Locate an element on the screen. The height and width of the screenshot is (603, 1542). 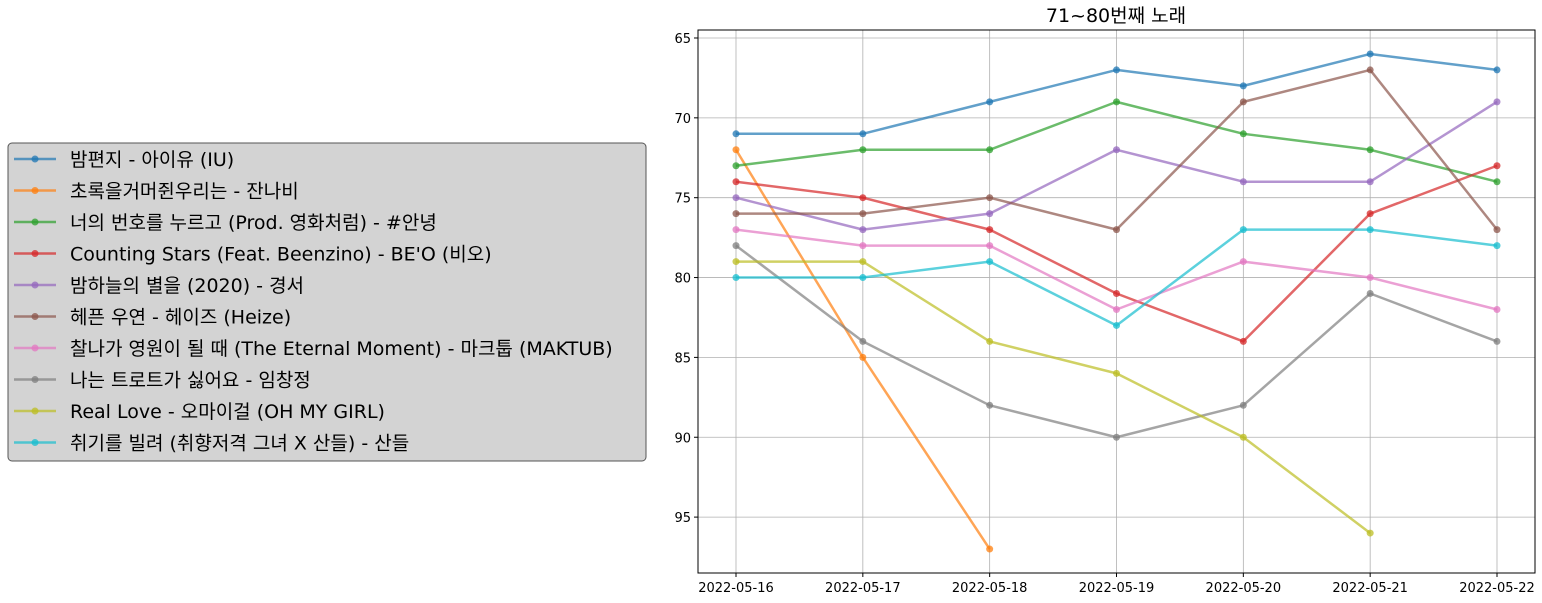
legend-entry: 너의 번호를 누르고 (Prod. 영화처럼) - #안녕 is located at coordinates (225, 223).